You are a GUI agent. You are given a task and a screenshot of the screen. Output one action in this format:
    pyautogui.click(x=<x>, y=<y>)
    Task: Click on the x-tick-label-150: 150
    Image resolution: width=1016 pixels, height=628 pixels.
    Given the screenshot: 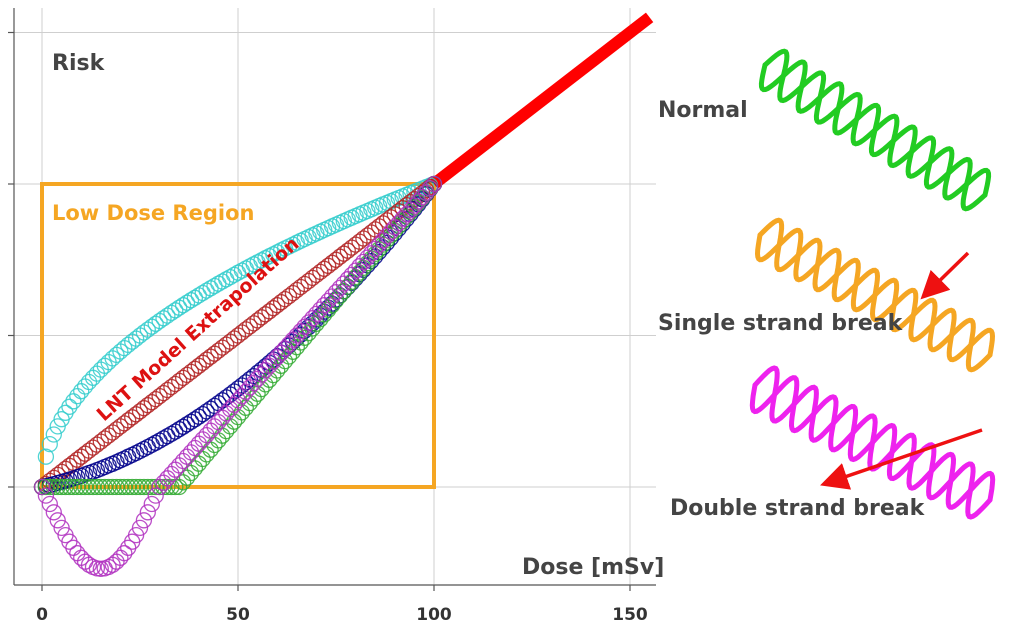 What is the action you would take?
    pyautogui.click(x=630, y=615)
    